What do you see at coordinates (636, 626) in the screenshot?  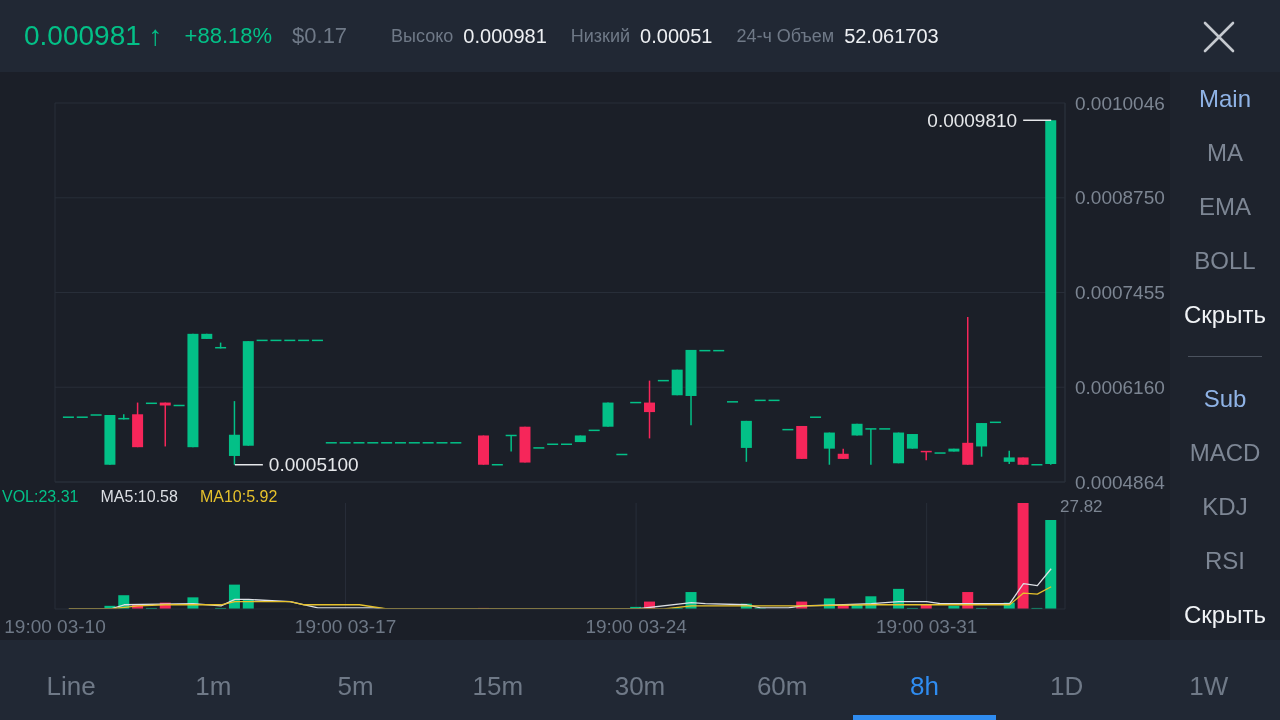 I see `x-tick-label: 19:00 03-24` at bounding box center [636, 626].